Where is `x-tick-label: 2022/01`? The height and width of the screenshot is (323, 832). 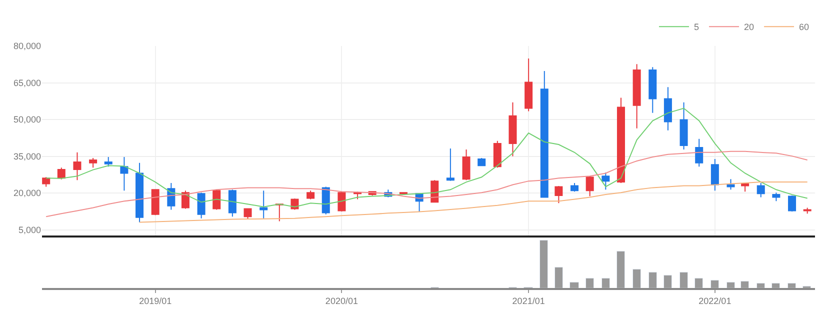
x-tick-label: 2022/01 is located at coordinates (715, 301).